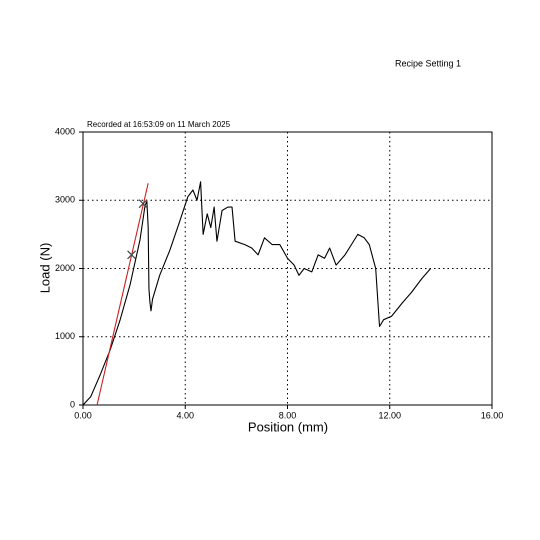 The width and height of the screenshot is (540, 540). I want to click on x-tick-label: 4.00, so click(185, 415).